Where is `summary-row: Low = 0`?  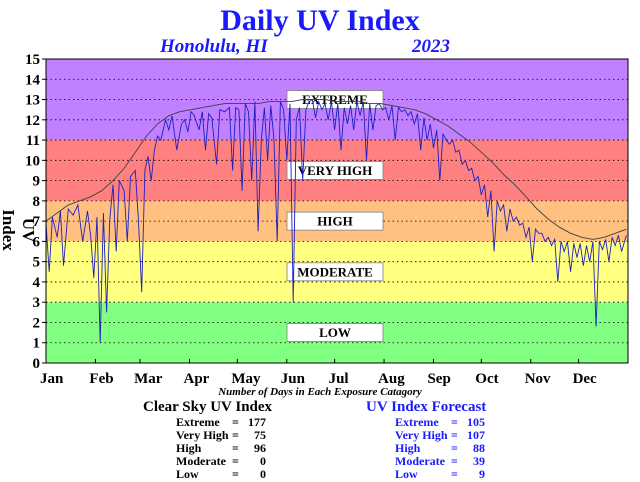 summary-row: Low = 0 is located at coordinates (221, 474).